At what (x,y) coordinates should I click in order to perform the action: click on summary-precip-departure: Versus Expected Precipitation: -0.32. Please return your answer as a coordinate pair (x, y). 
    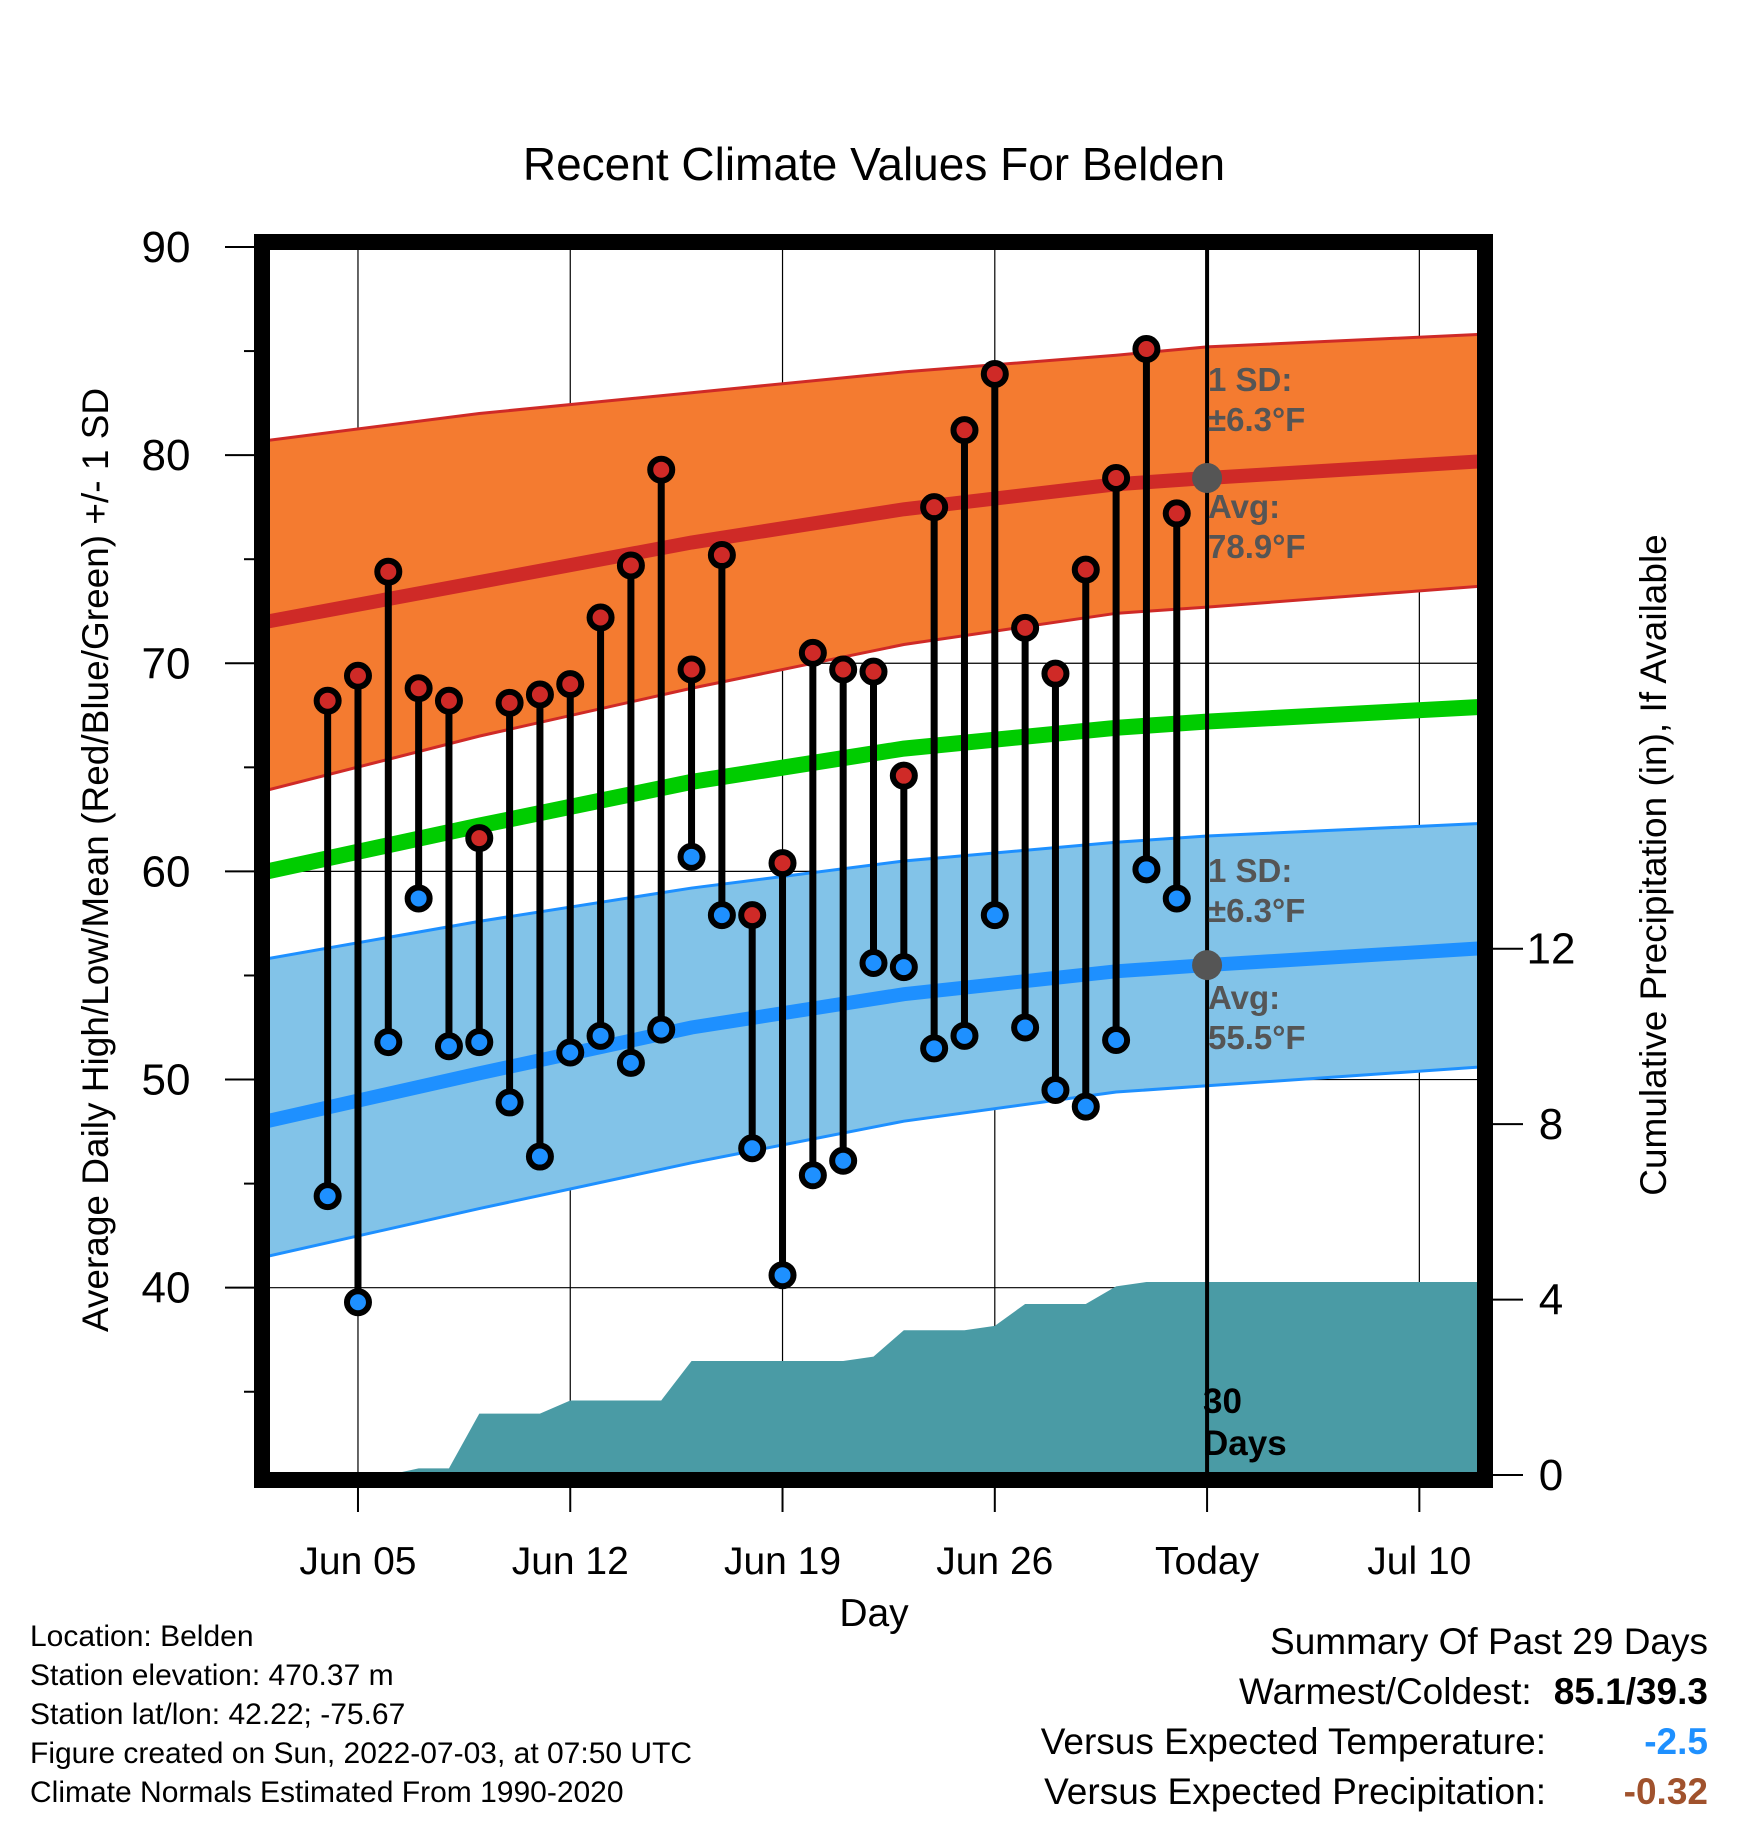
    Looking at the image, I should click on (1374, 1792).